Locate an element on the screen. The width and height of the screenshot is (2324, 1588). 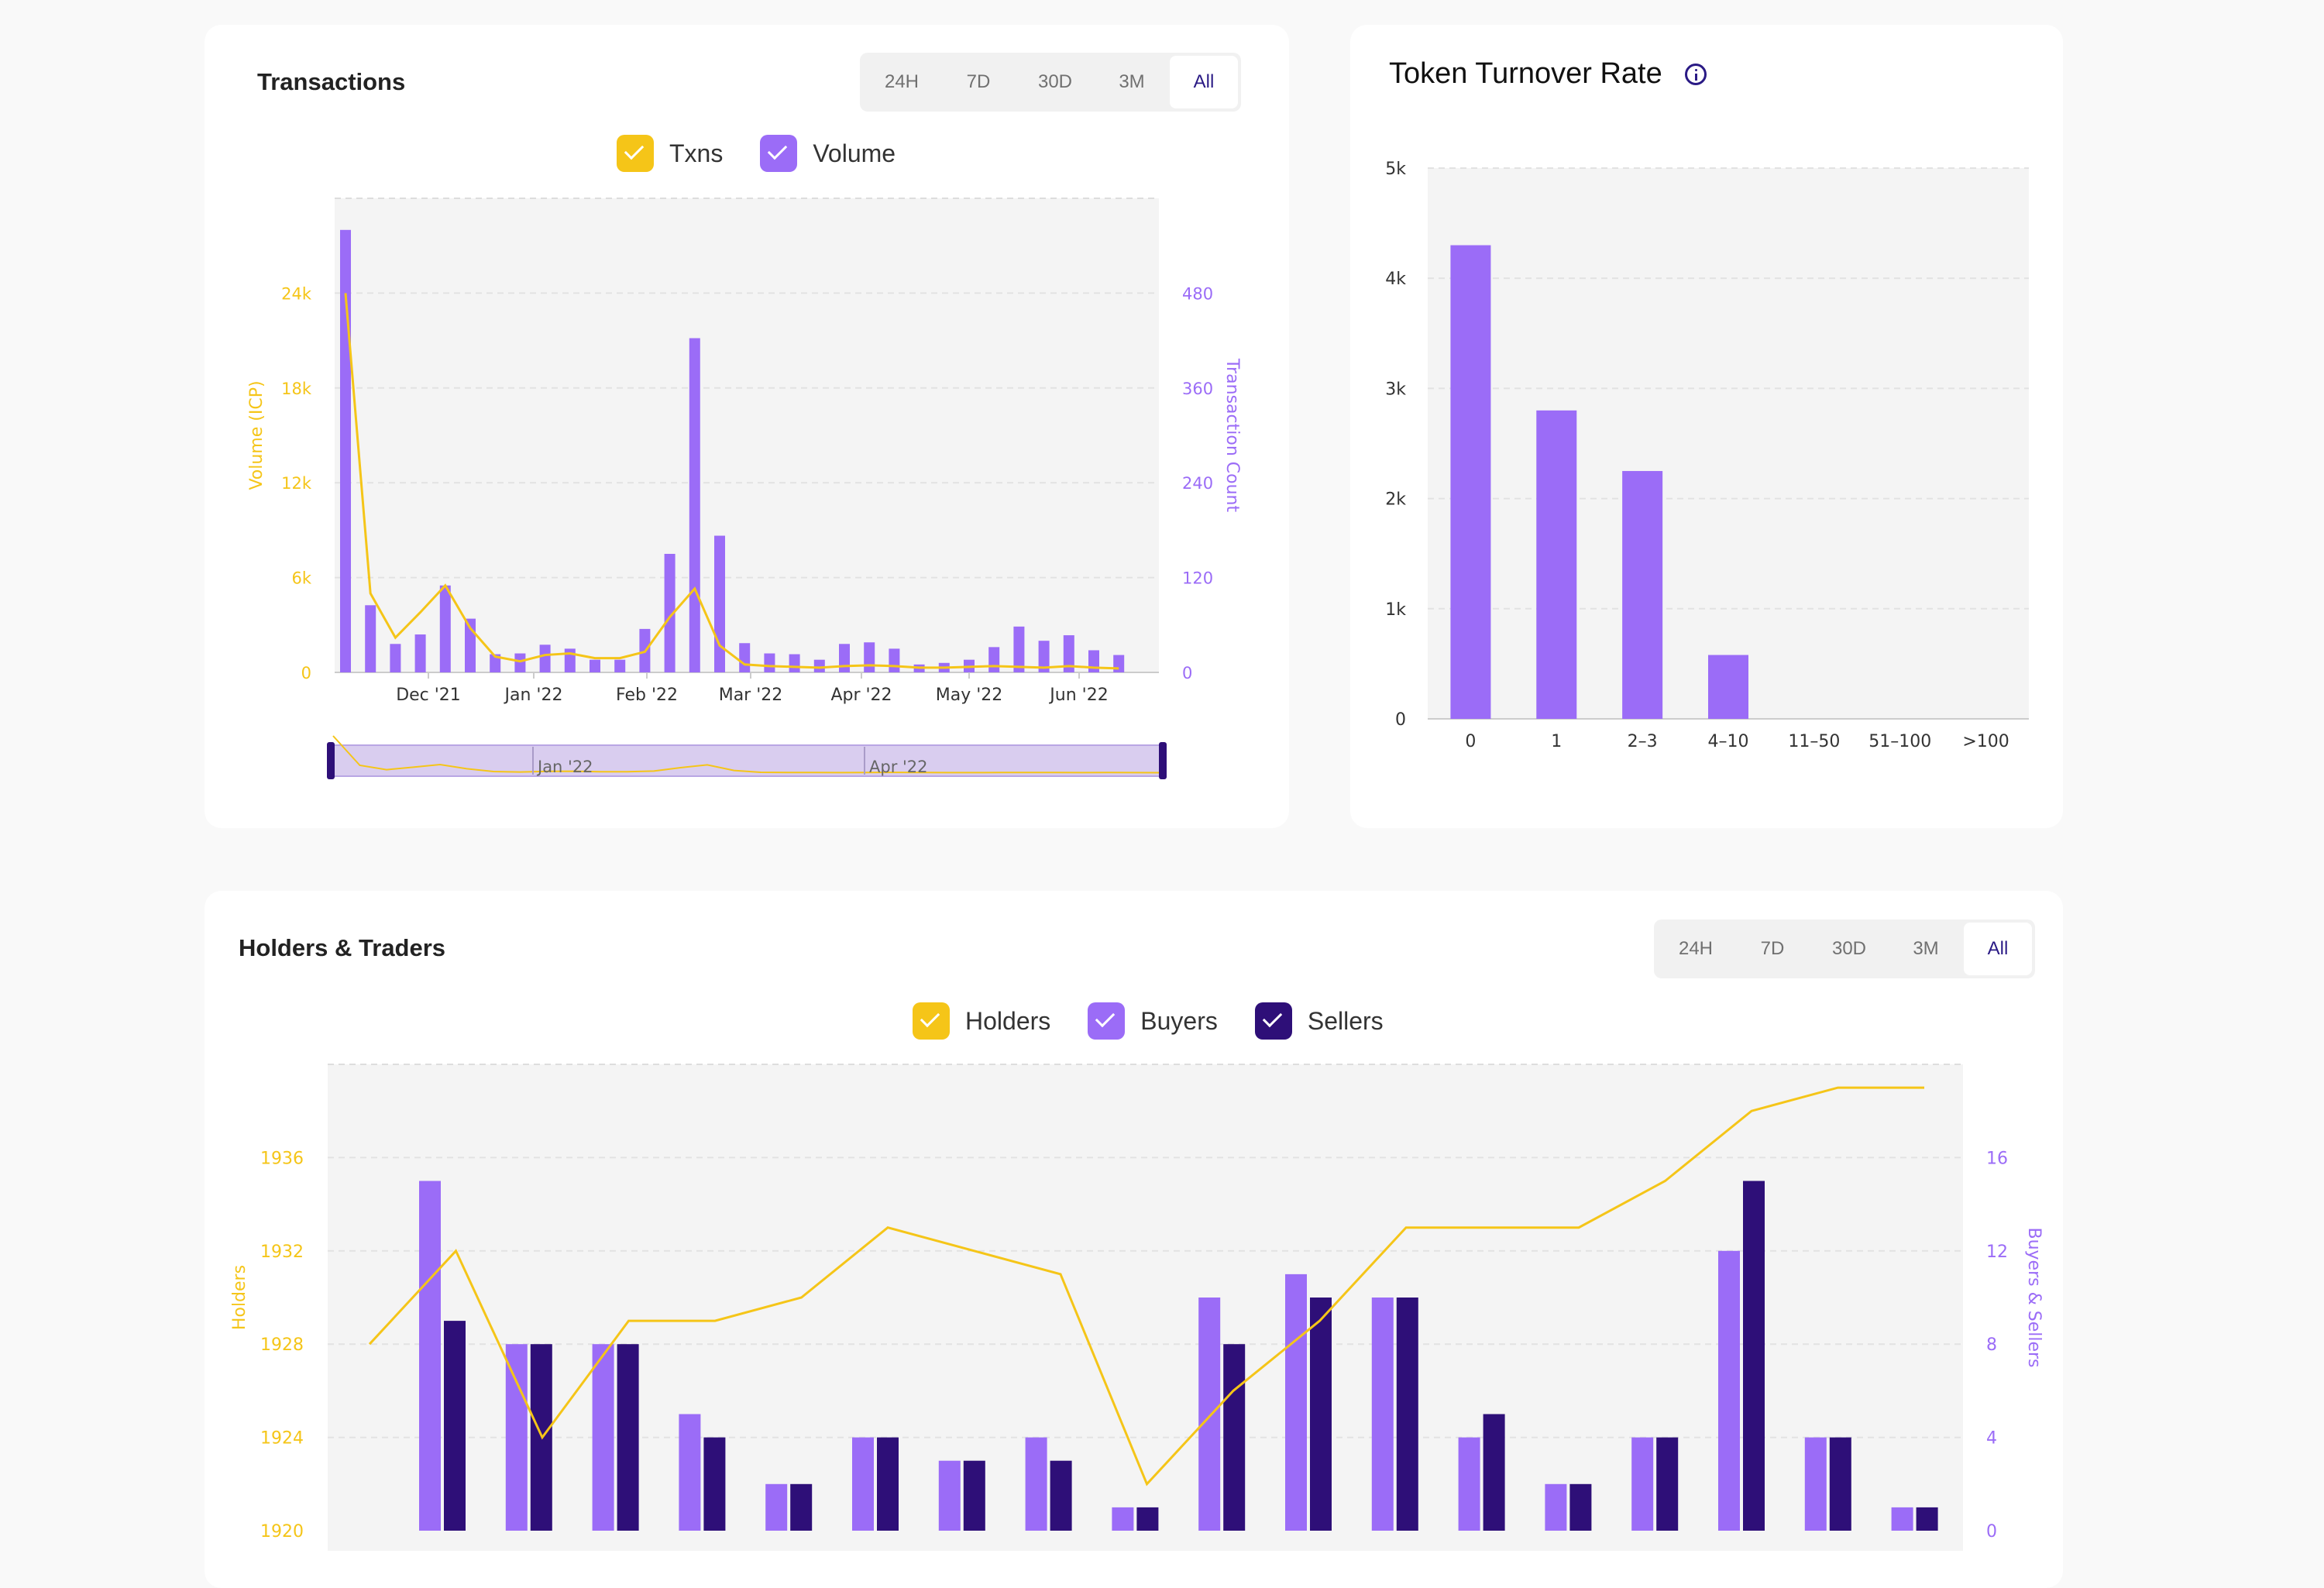
x-tick-label: Apr '22 is located at coordinates (861, 695).